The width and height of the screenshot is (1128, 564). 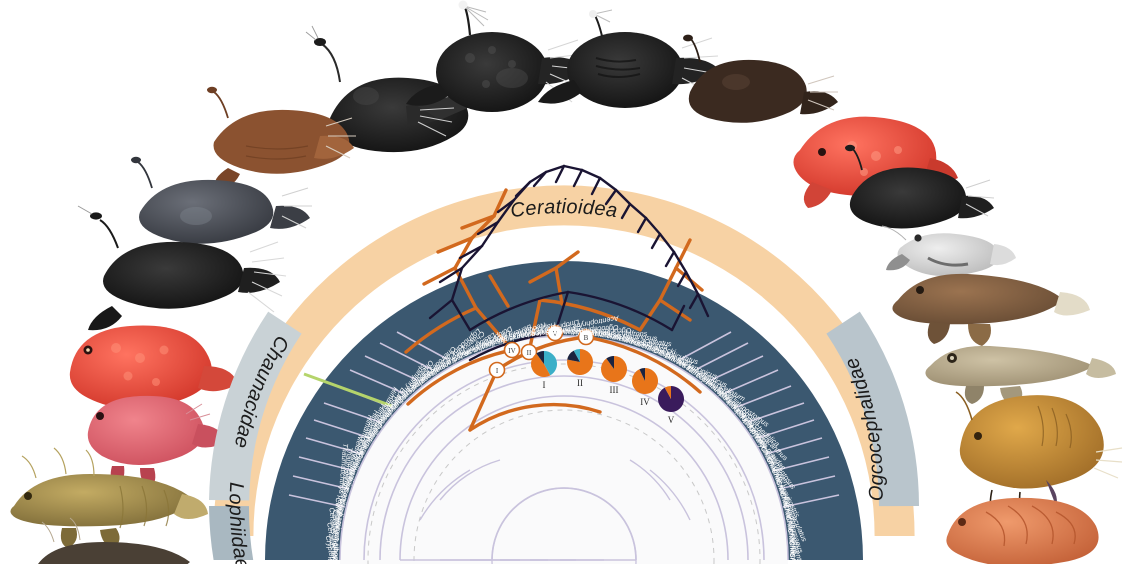 I want to click on pie-chart-label: IV, so click(x=645, y=402).